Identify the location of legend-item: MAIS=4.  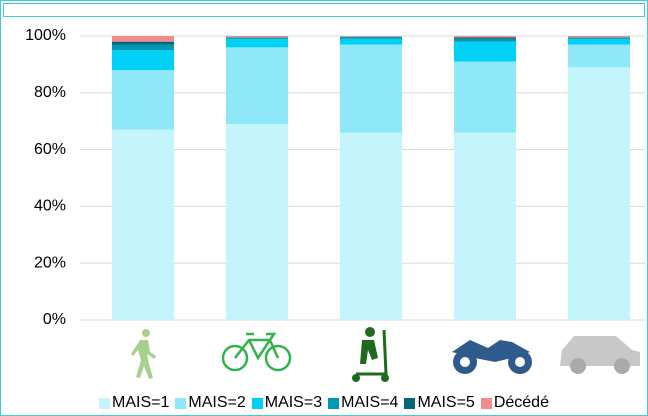
(363, 403).